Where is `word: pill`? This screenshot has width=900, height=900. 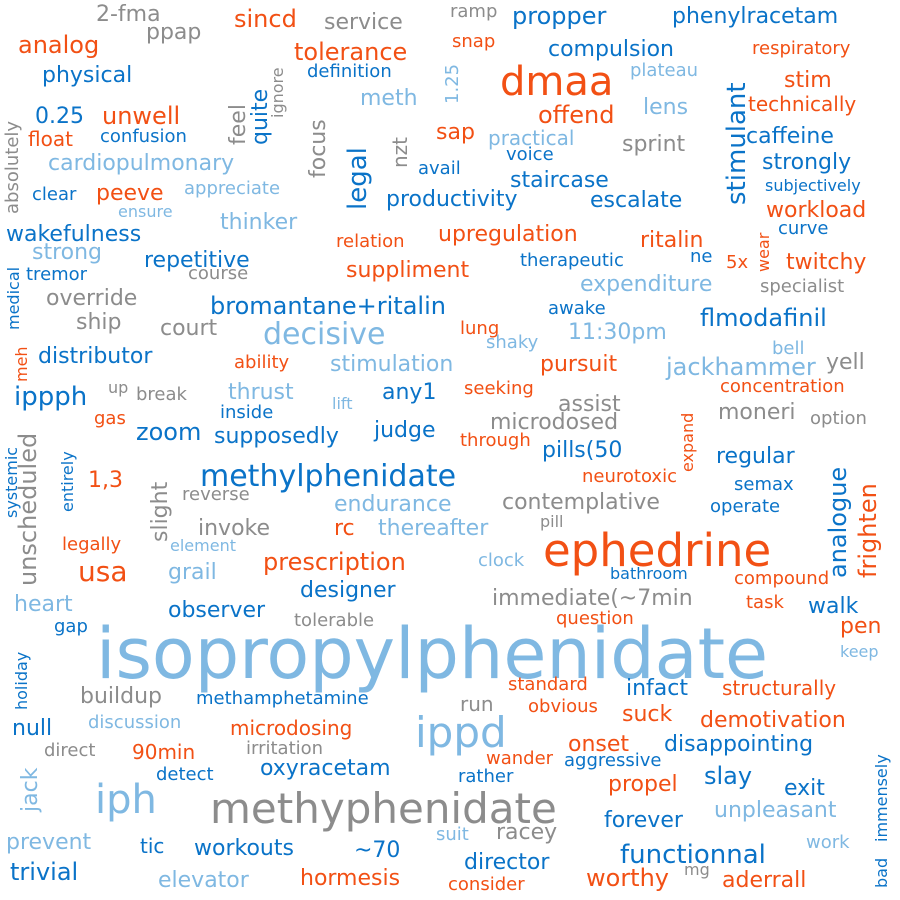
word: pill is located at coordinates (552, 521).